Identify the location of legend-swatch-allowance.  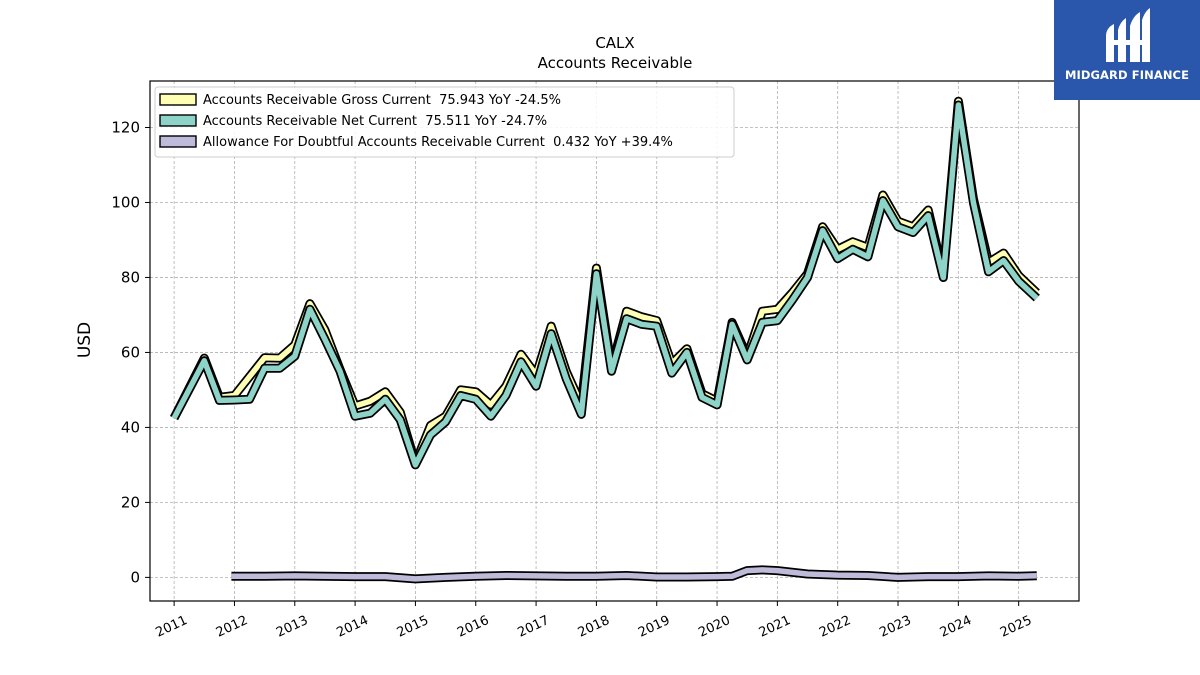
(178, 141).